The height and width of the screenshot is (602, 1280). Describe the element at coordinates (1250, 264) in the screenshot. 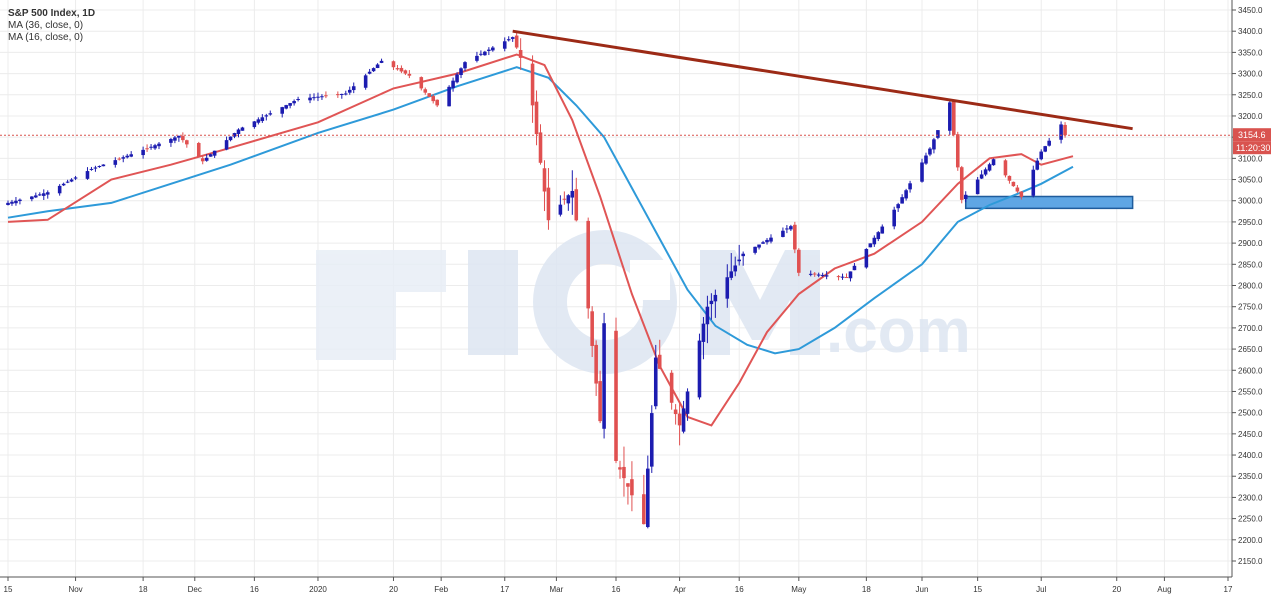

I see `y-tick-label: 2850.0` at that location.